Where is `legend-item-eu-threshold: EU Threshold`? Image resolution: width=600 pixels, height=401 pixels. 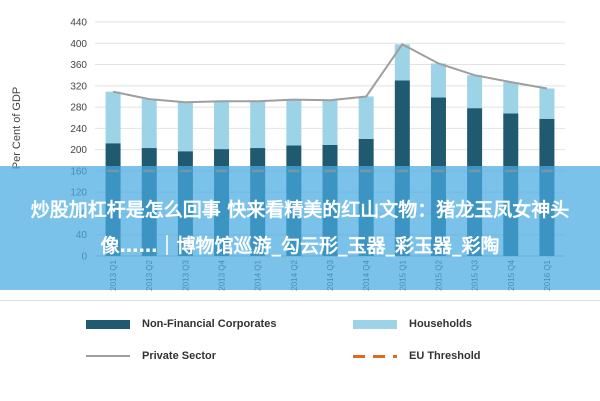 legend-item-eu-threshold: EU Threshold is located at coordinates (417, 356).